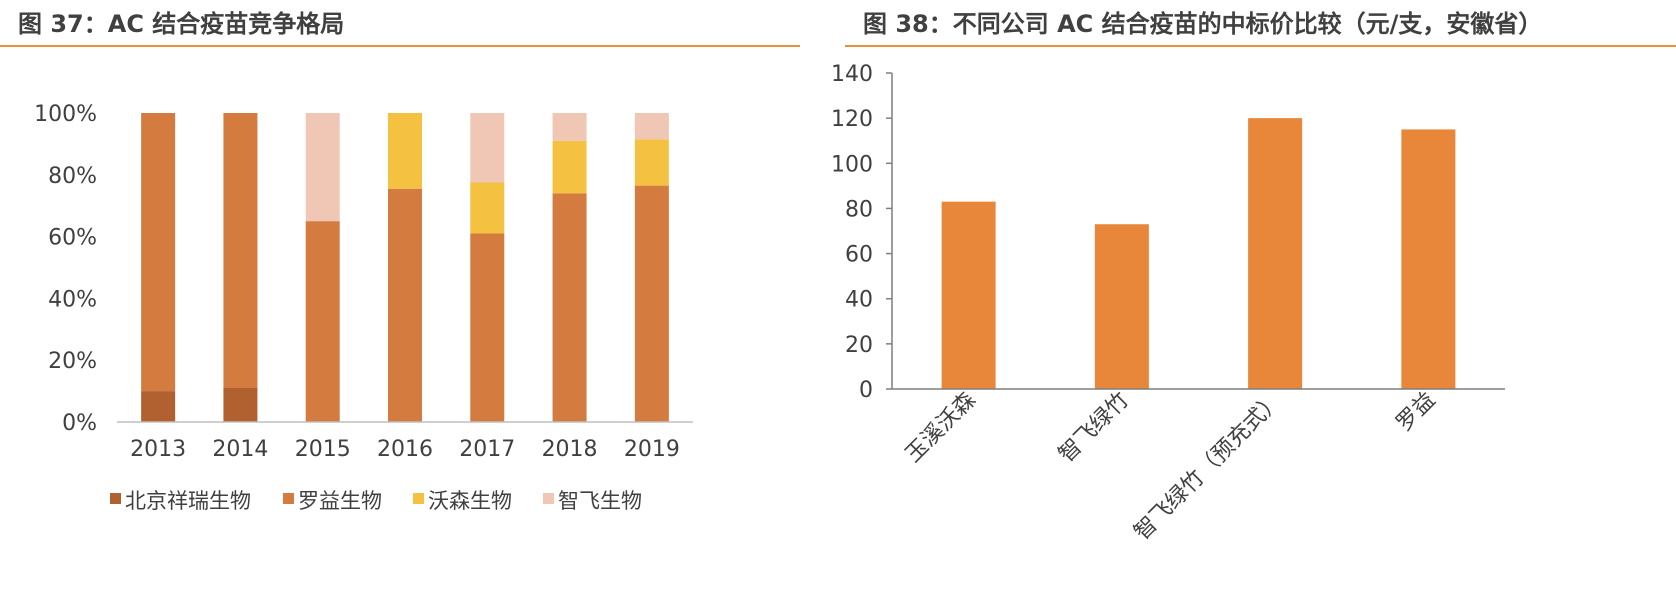 Image resolution: width=1676 pixels, height=616 pixels. What do you see at coordinates (941, 428) in the screenshot?
I see `x-tick-label: 玉溪沃森` at bounding box center [941, 428].